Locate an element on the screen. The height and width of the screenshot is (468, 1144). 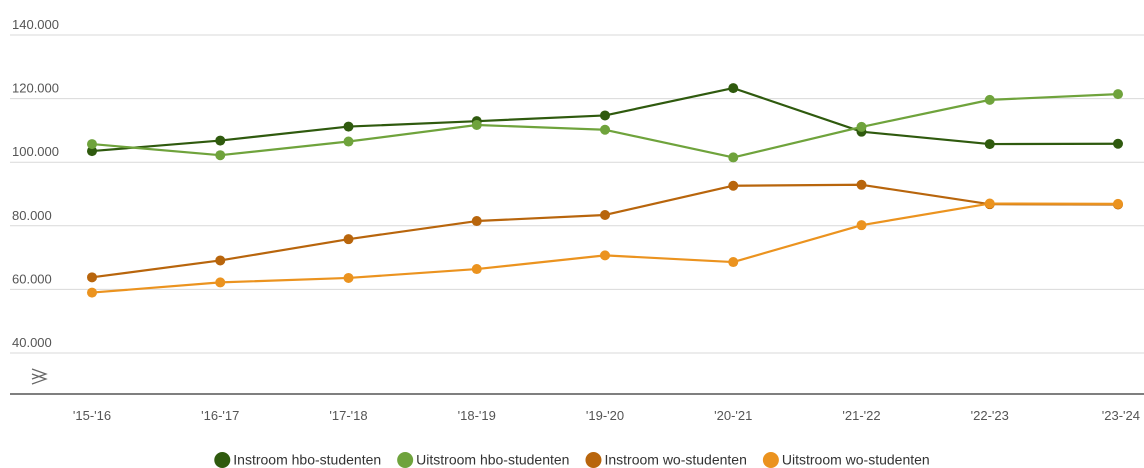
x-tick-label: '18-'19 is located at coordinates (477, 415).